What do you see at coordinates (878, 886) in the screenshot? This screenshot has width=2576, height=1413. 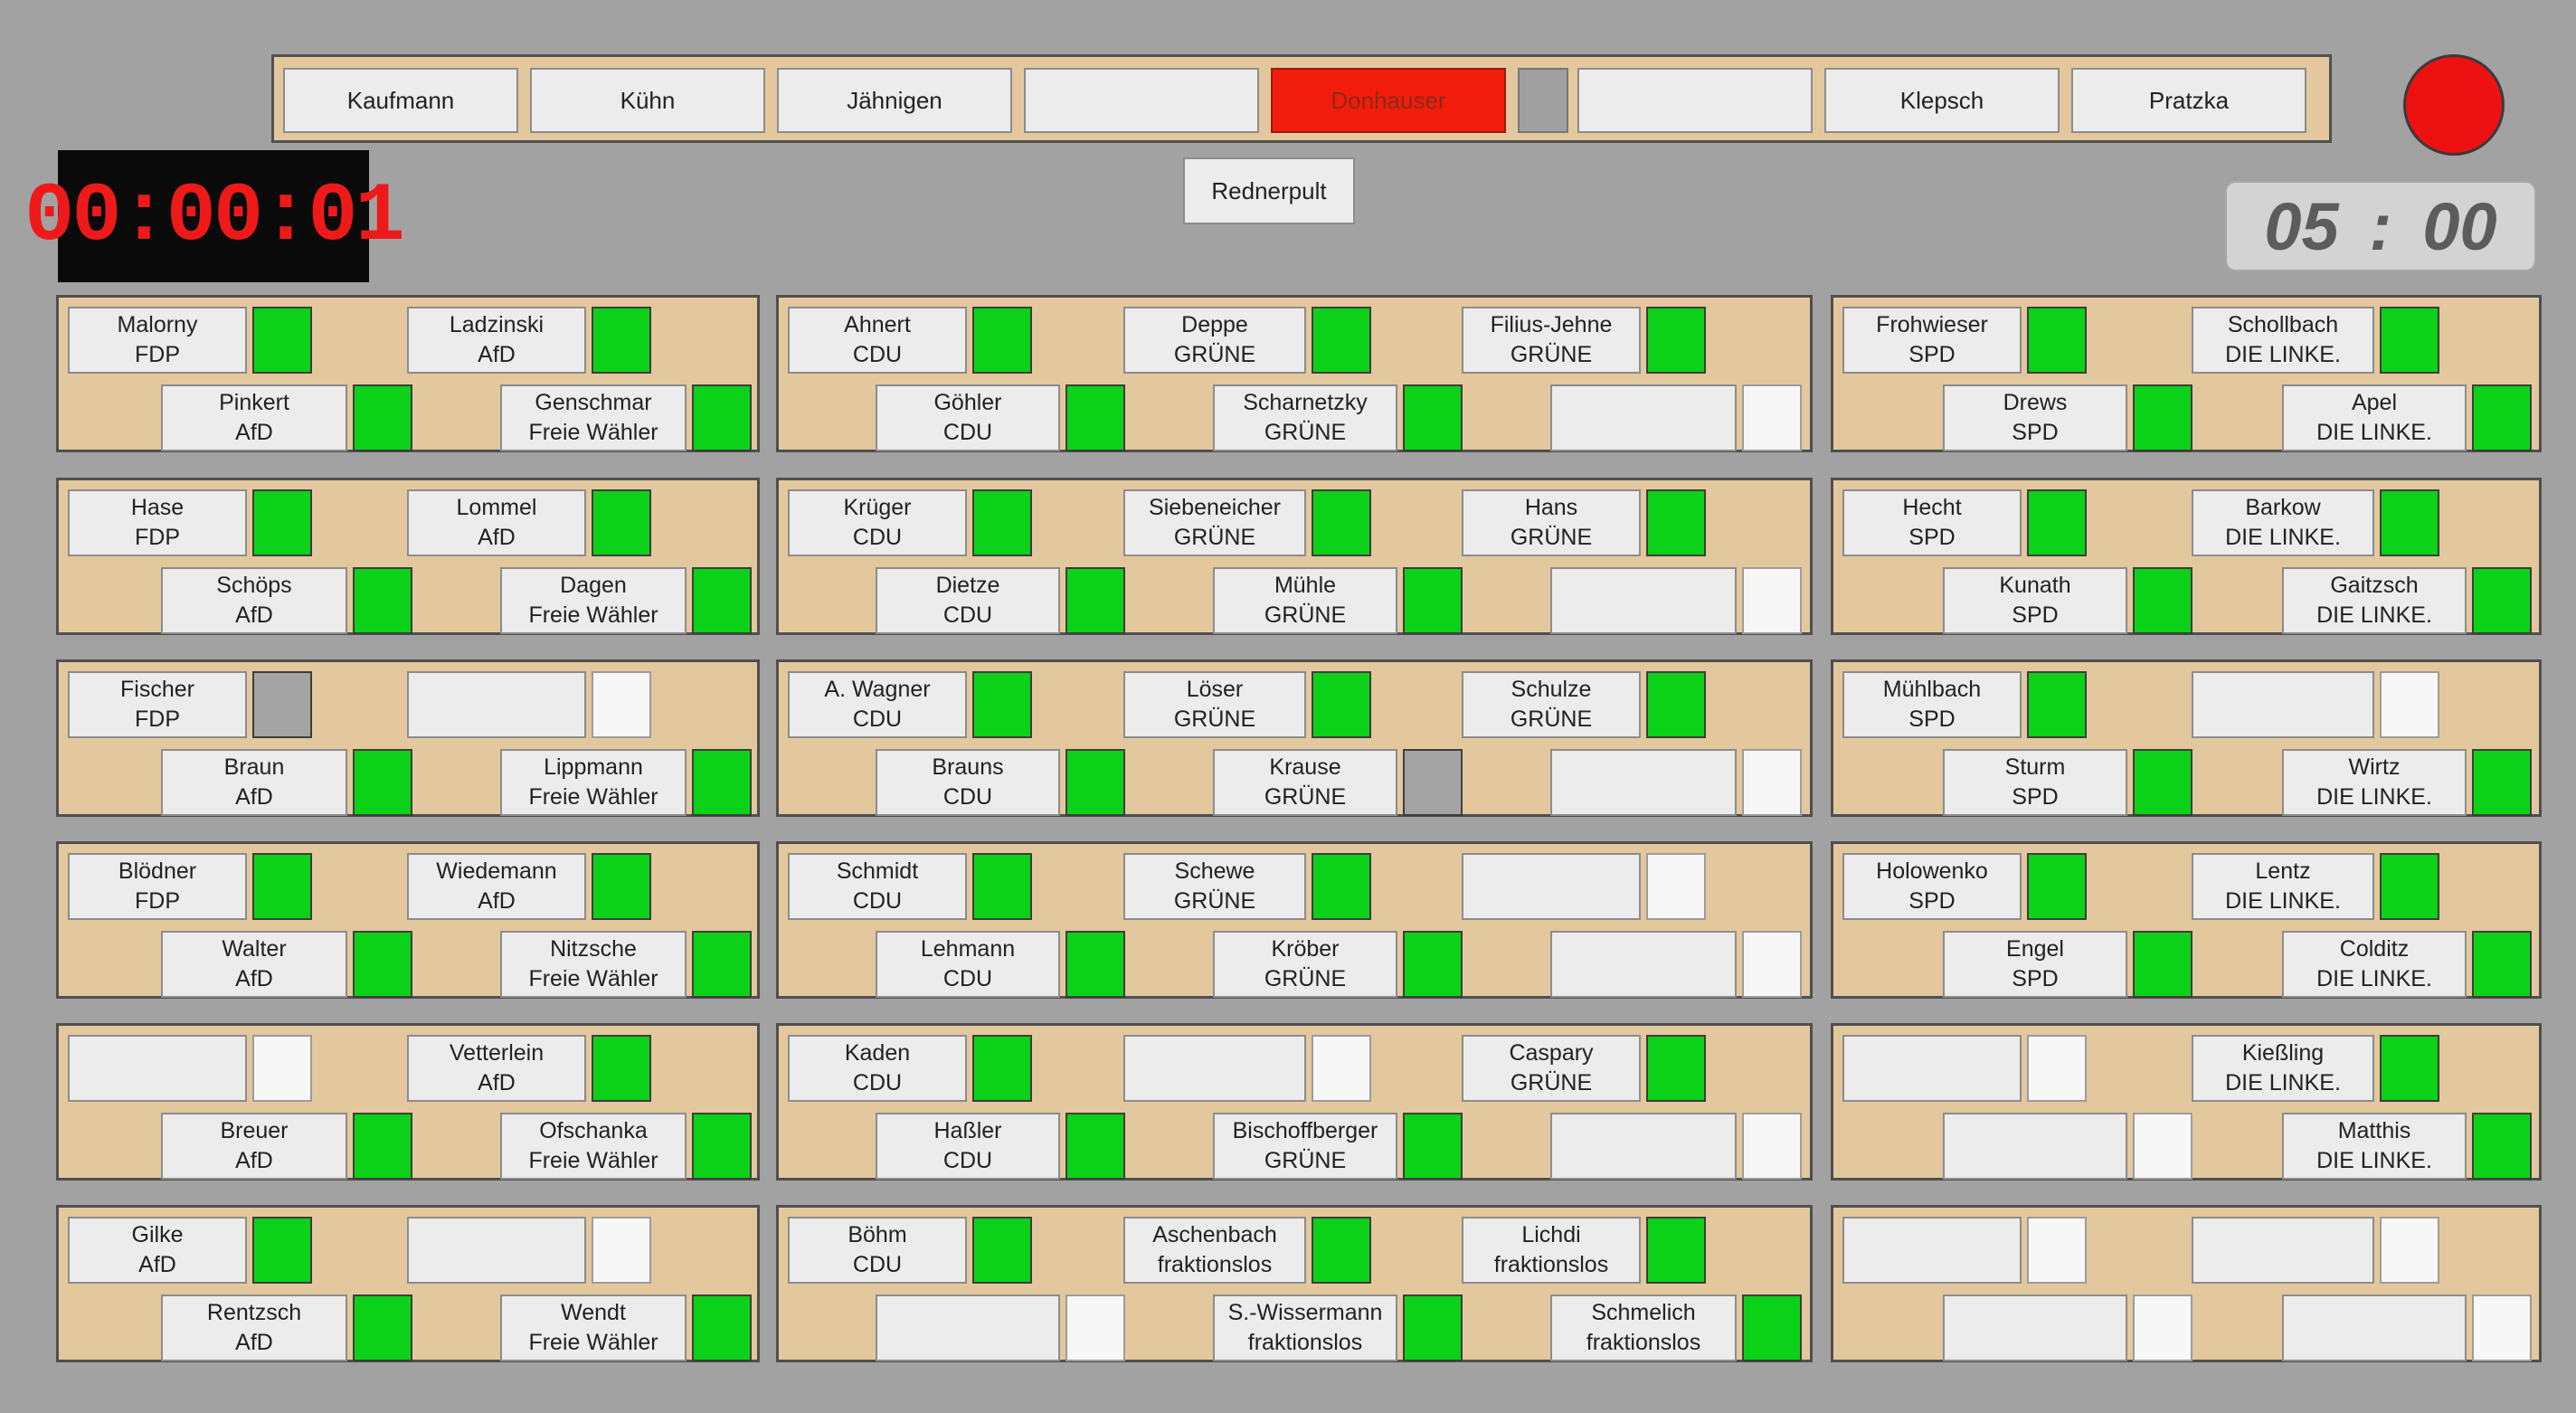 I see `seat-name-box: Schmidt CDU` at bounding box center [878, 886].